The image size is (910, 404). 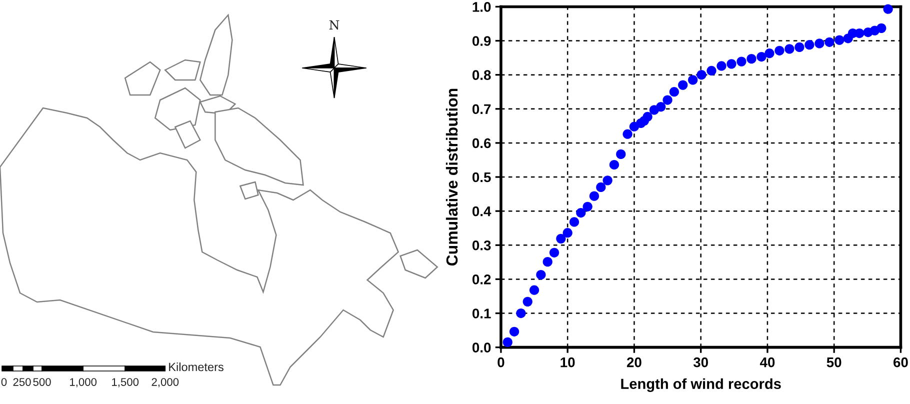 I want to click on y-tick-label: 0.1, so click(x=481, y=313).